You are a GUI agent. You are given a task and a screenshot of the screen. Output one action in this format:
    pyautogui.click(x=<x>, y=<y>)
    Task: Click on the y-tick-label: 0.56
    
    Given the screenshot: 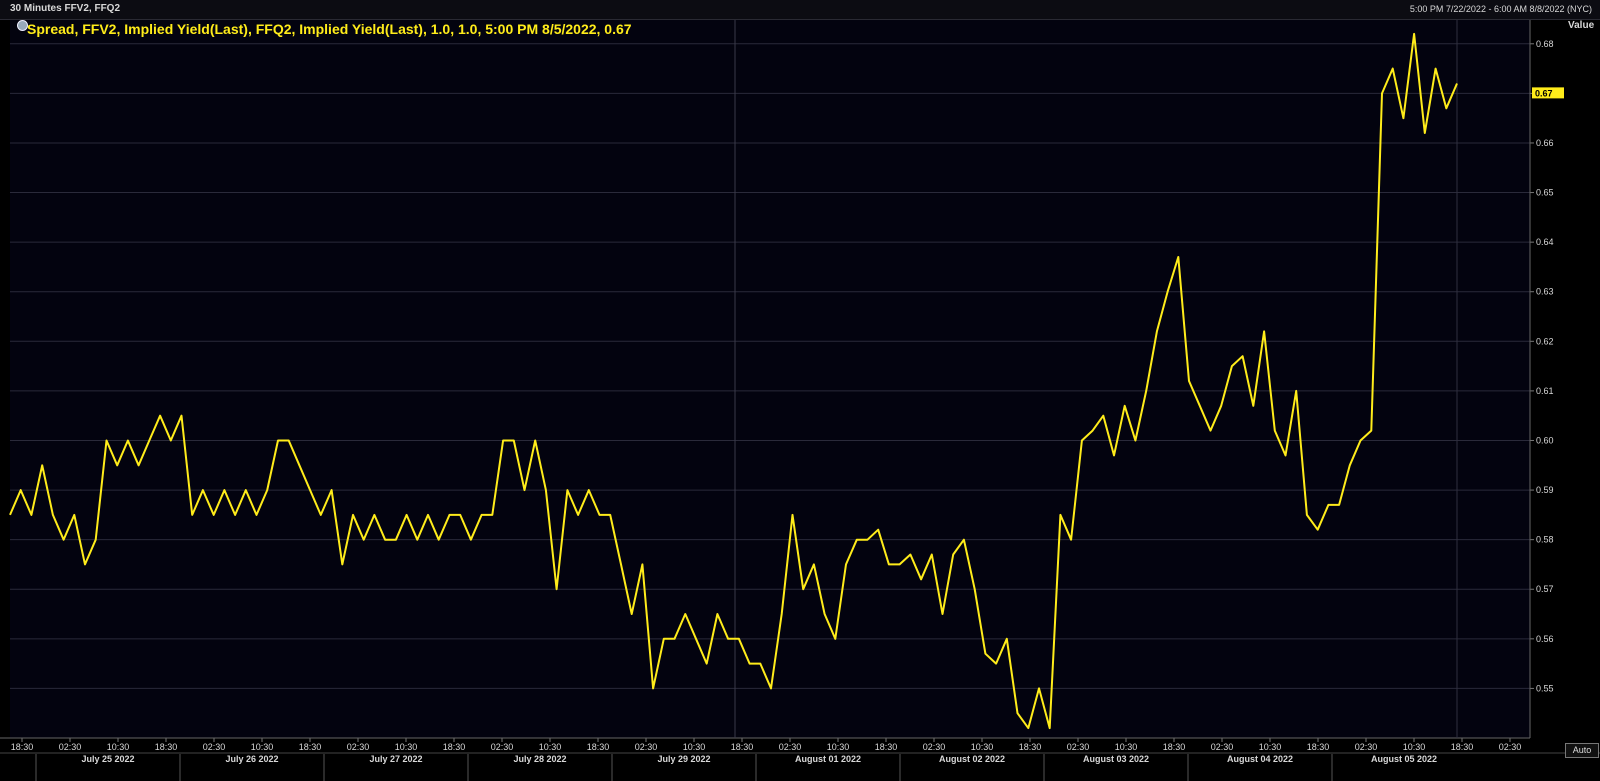 What is the action you would take?
    pyautogui.click(x=1545, y=639)
    